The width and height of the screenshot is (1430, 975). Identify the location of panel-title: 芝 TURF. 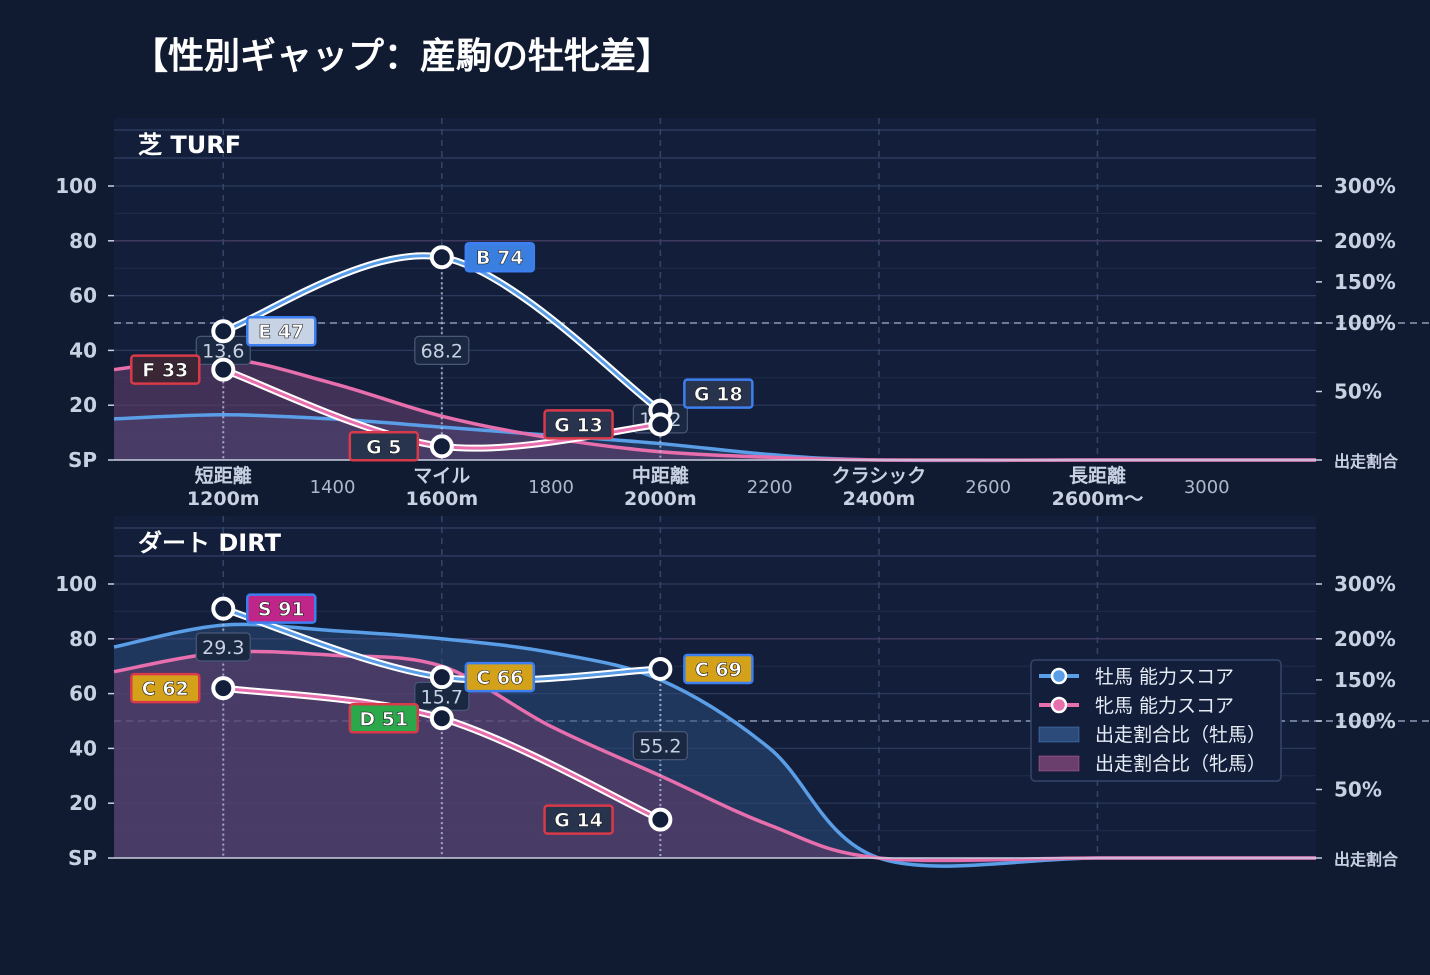
(189, 145).